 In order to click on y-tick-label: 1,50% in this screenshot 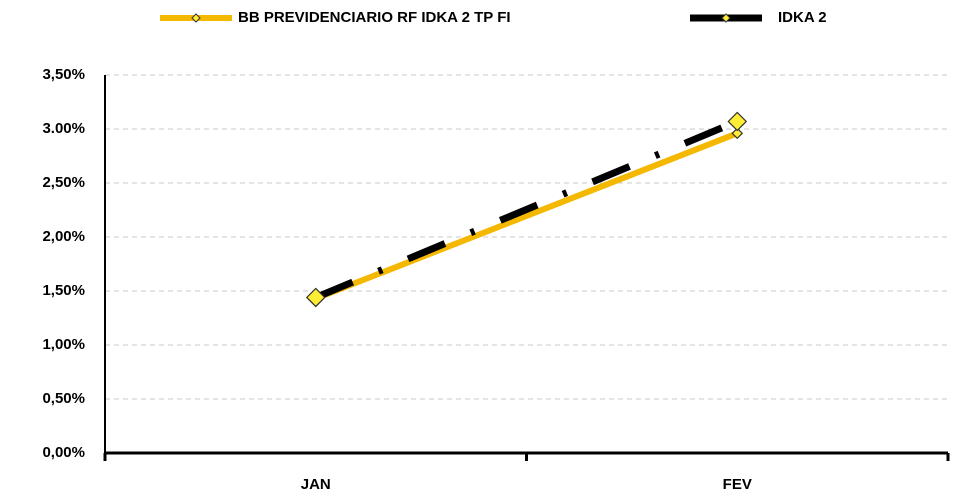, I will do `click(63, 290)`.